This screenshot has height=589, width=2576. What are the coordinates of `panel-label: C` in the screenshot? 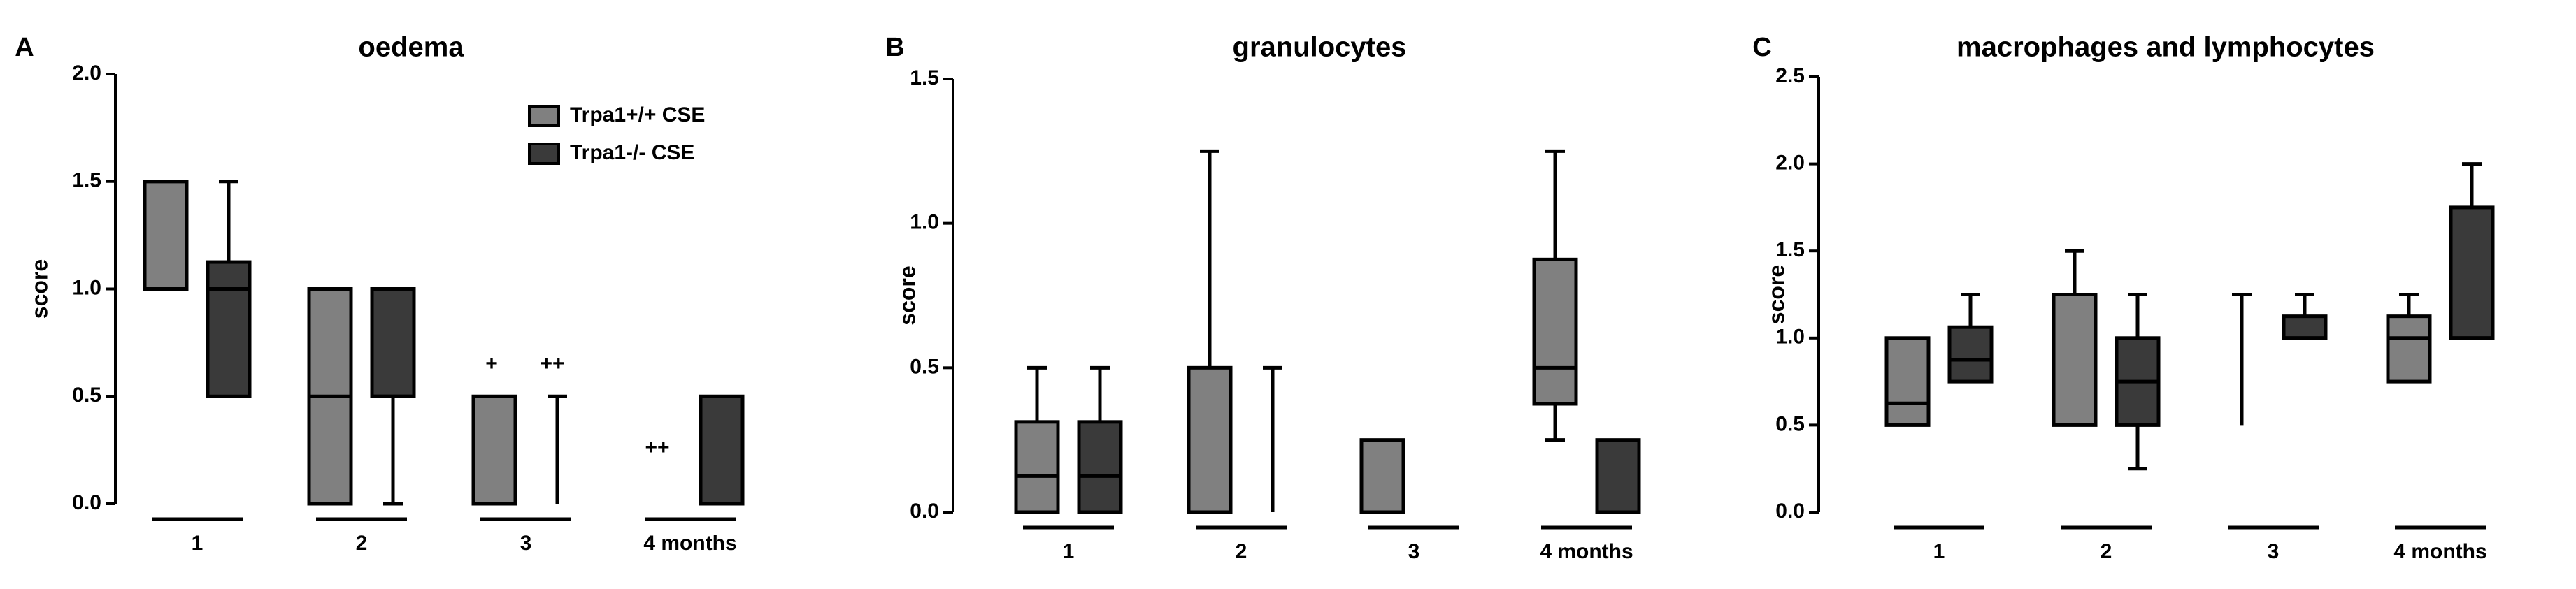 It's located at (1761, 47).